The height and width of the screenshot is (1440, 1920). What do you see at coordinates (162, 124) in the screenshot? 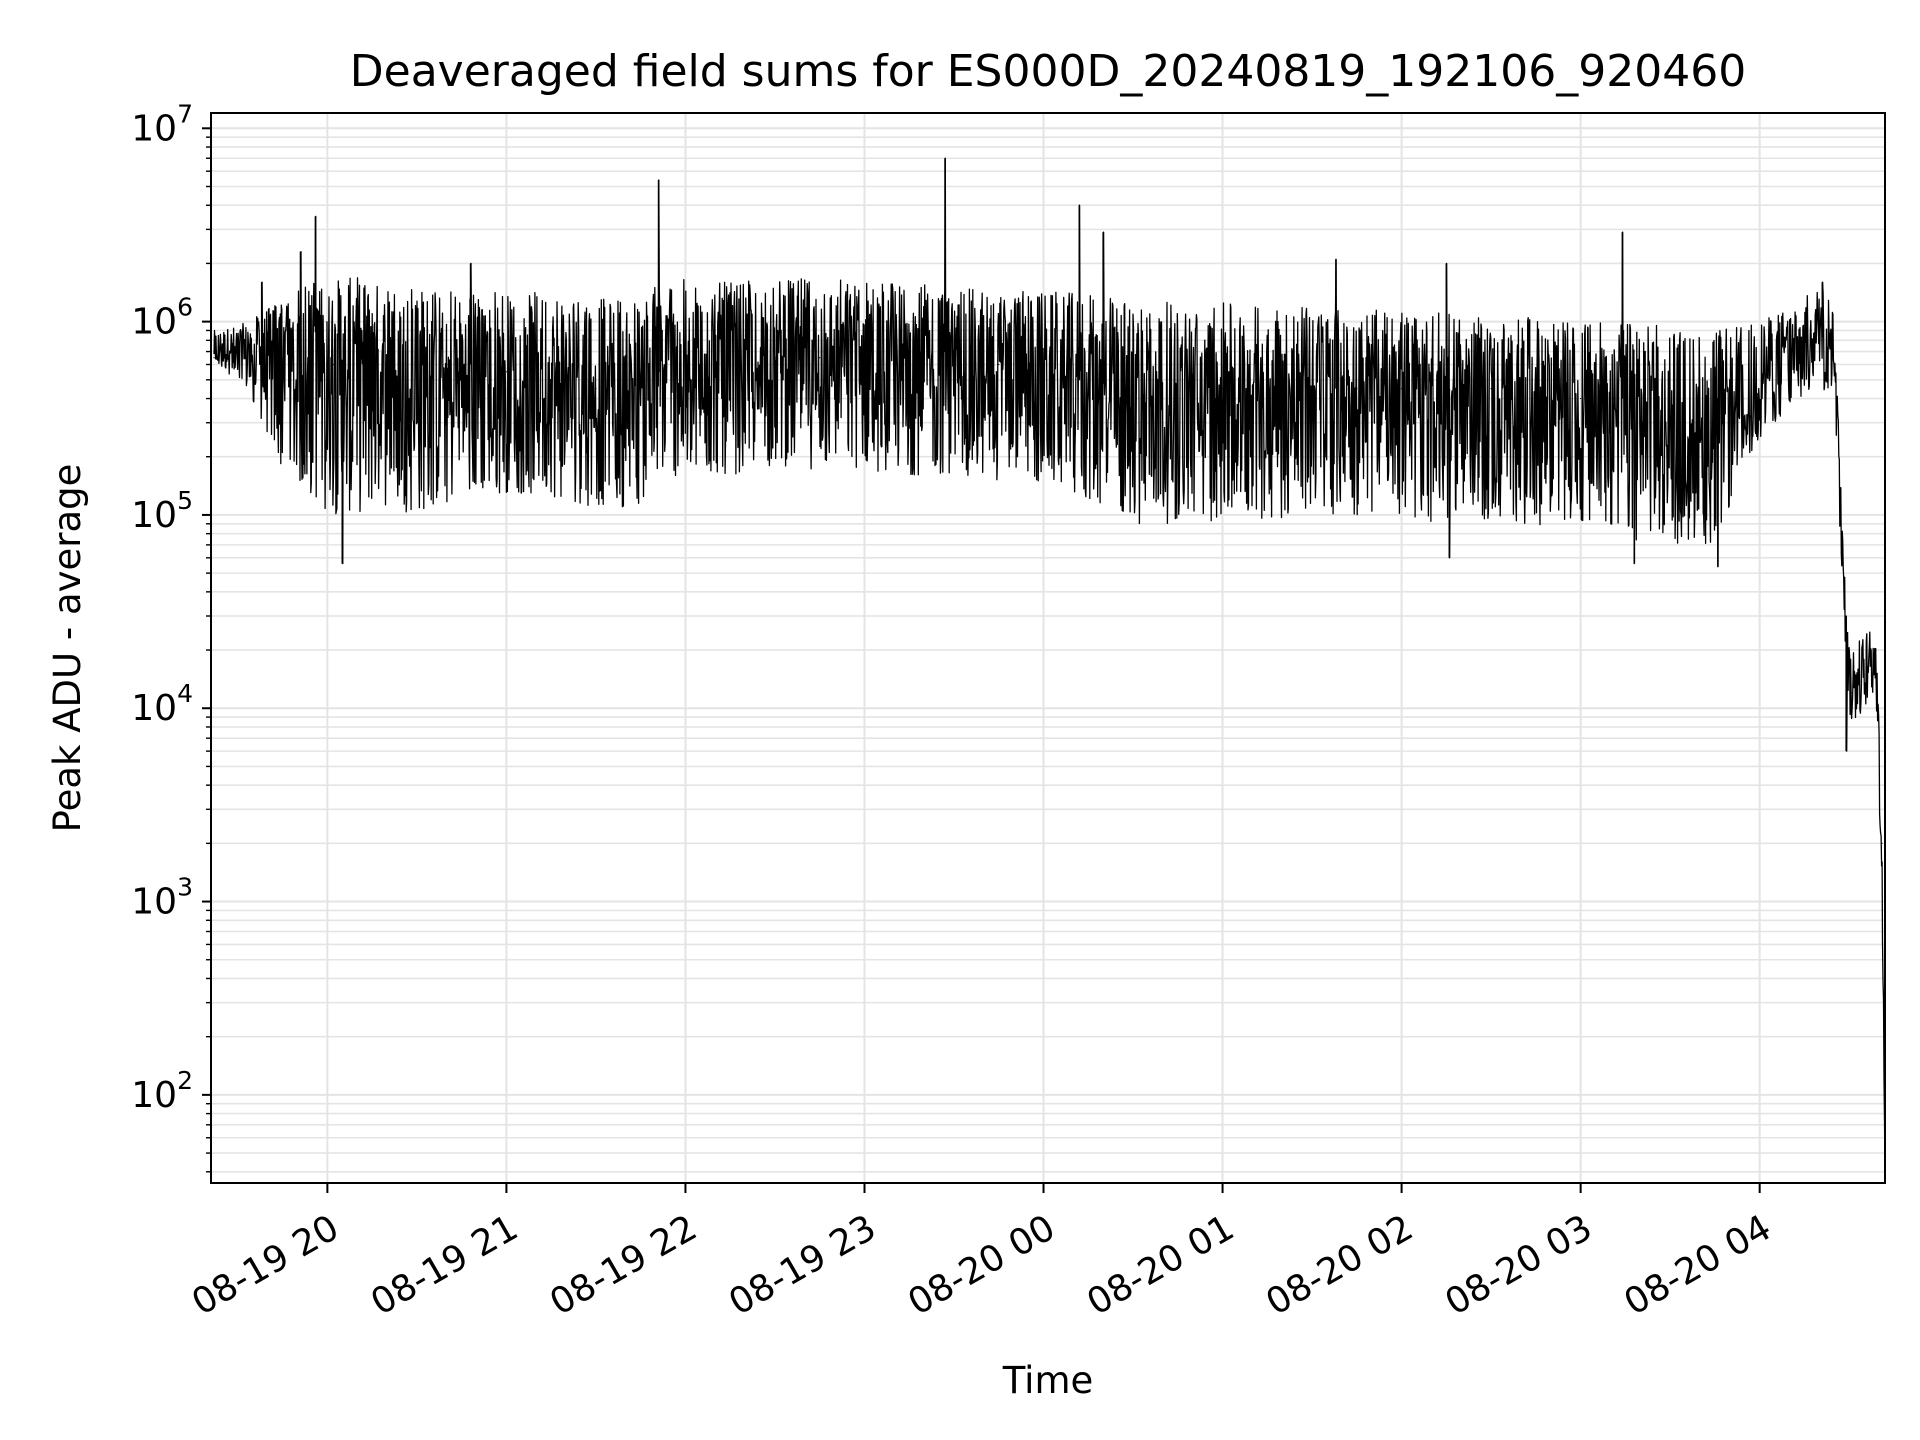
I see `y-tick-label: 10⁷` at bounding box center [162, 124].